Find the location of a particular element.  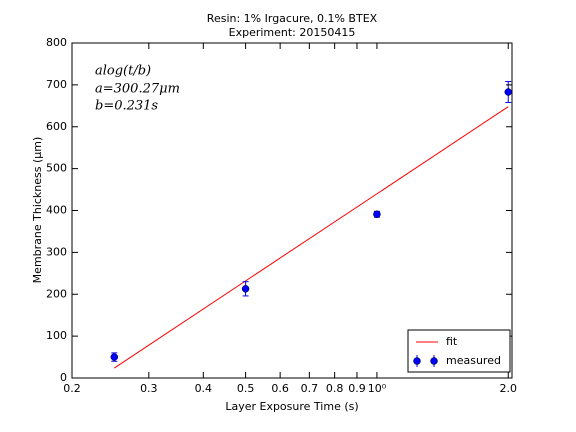

annotation: b=0.231s is located at coordinates (126, 106).